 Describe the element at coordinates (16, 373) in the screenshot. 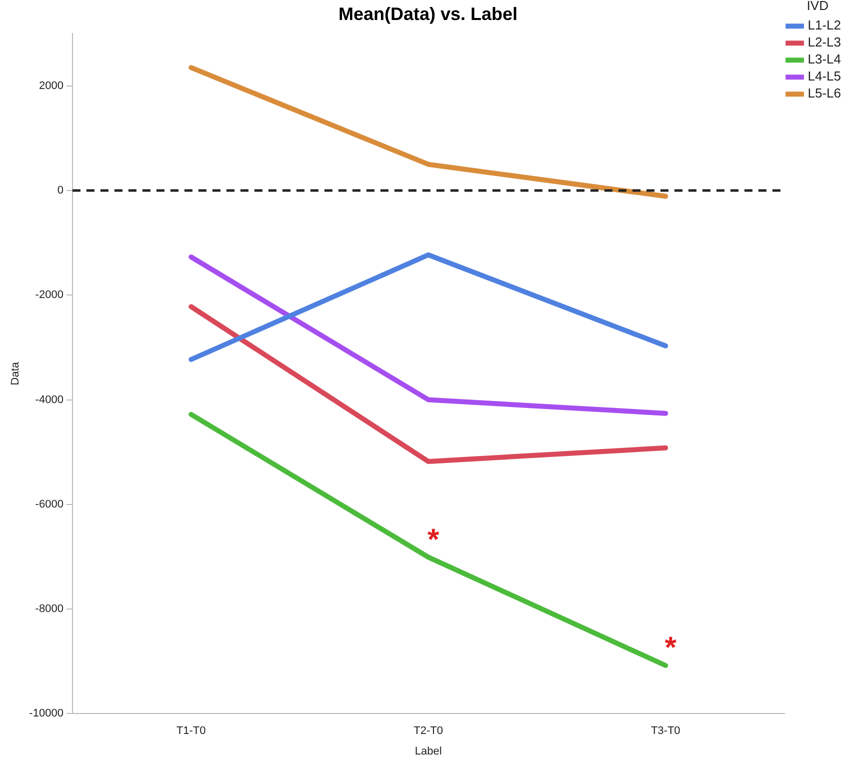

I see `y-axis-title: Data` at that location.